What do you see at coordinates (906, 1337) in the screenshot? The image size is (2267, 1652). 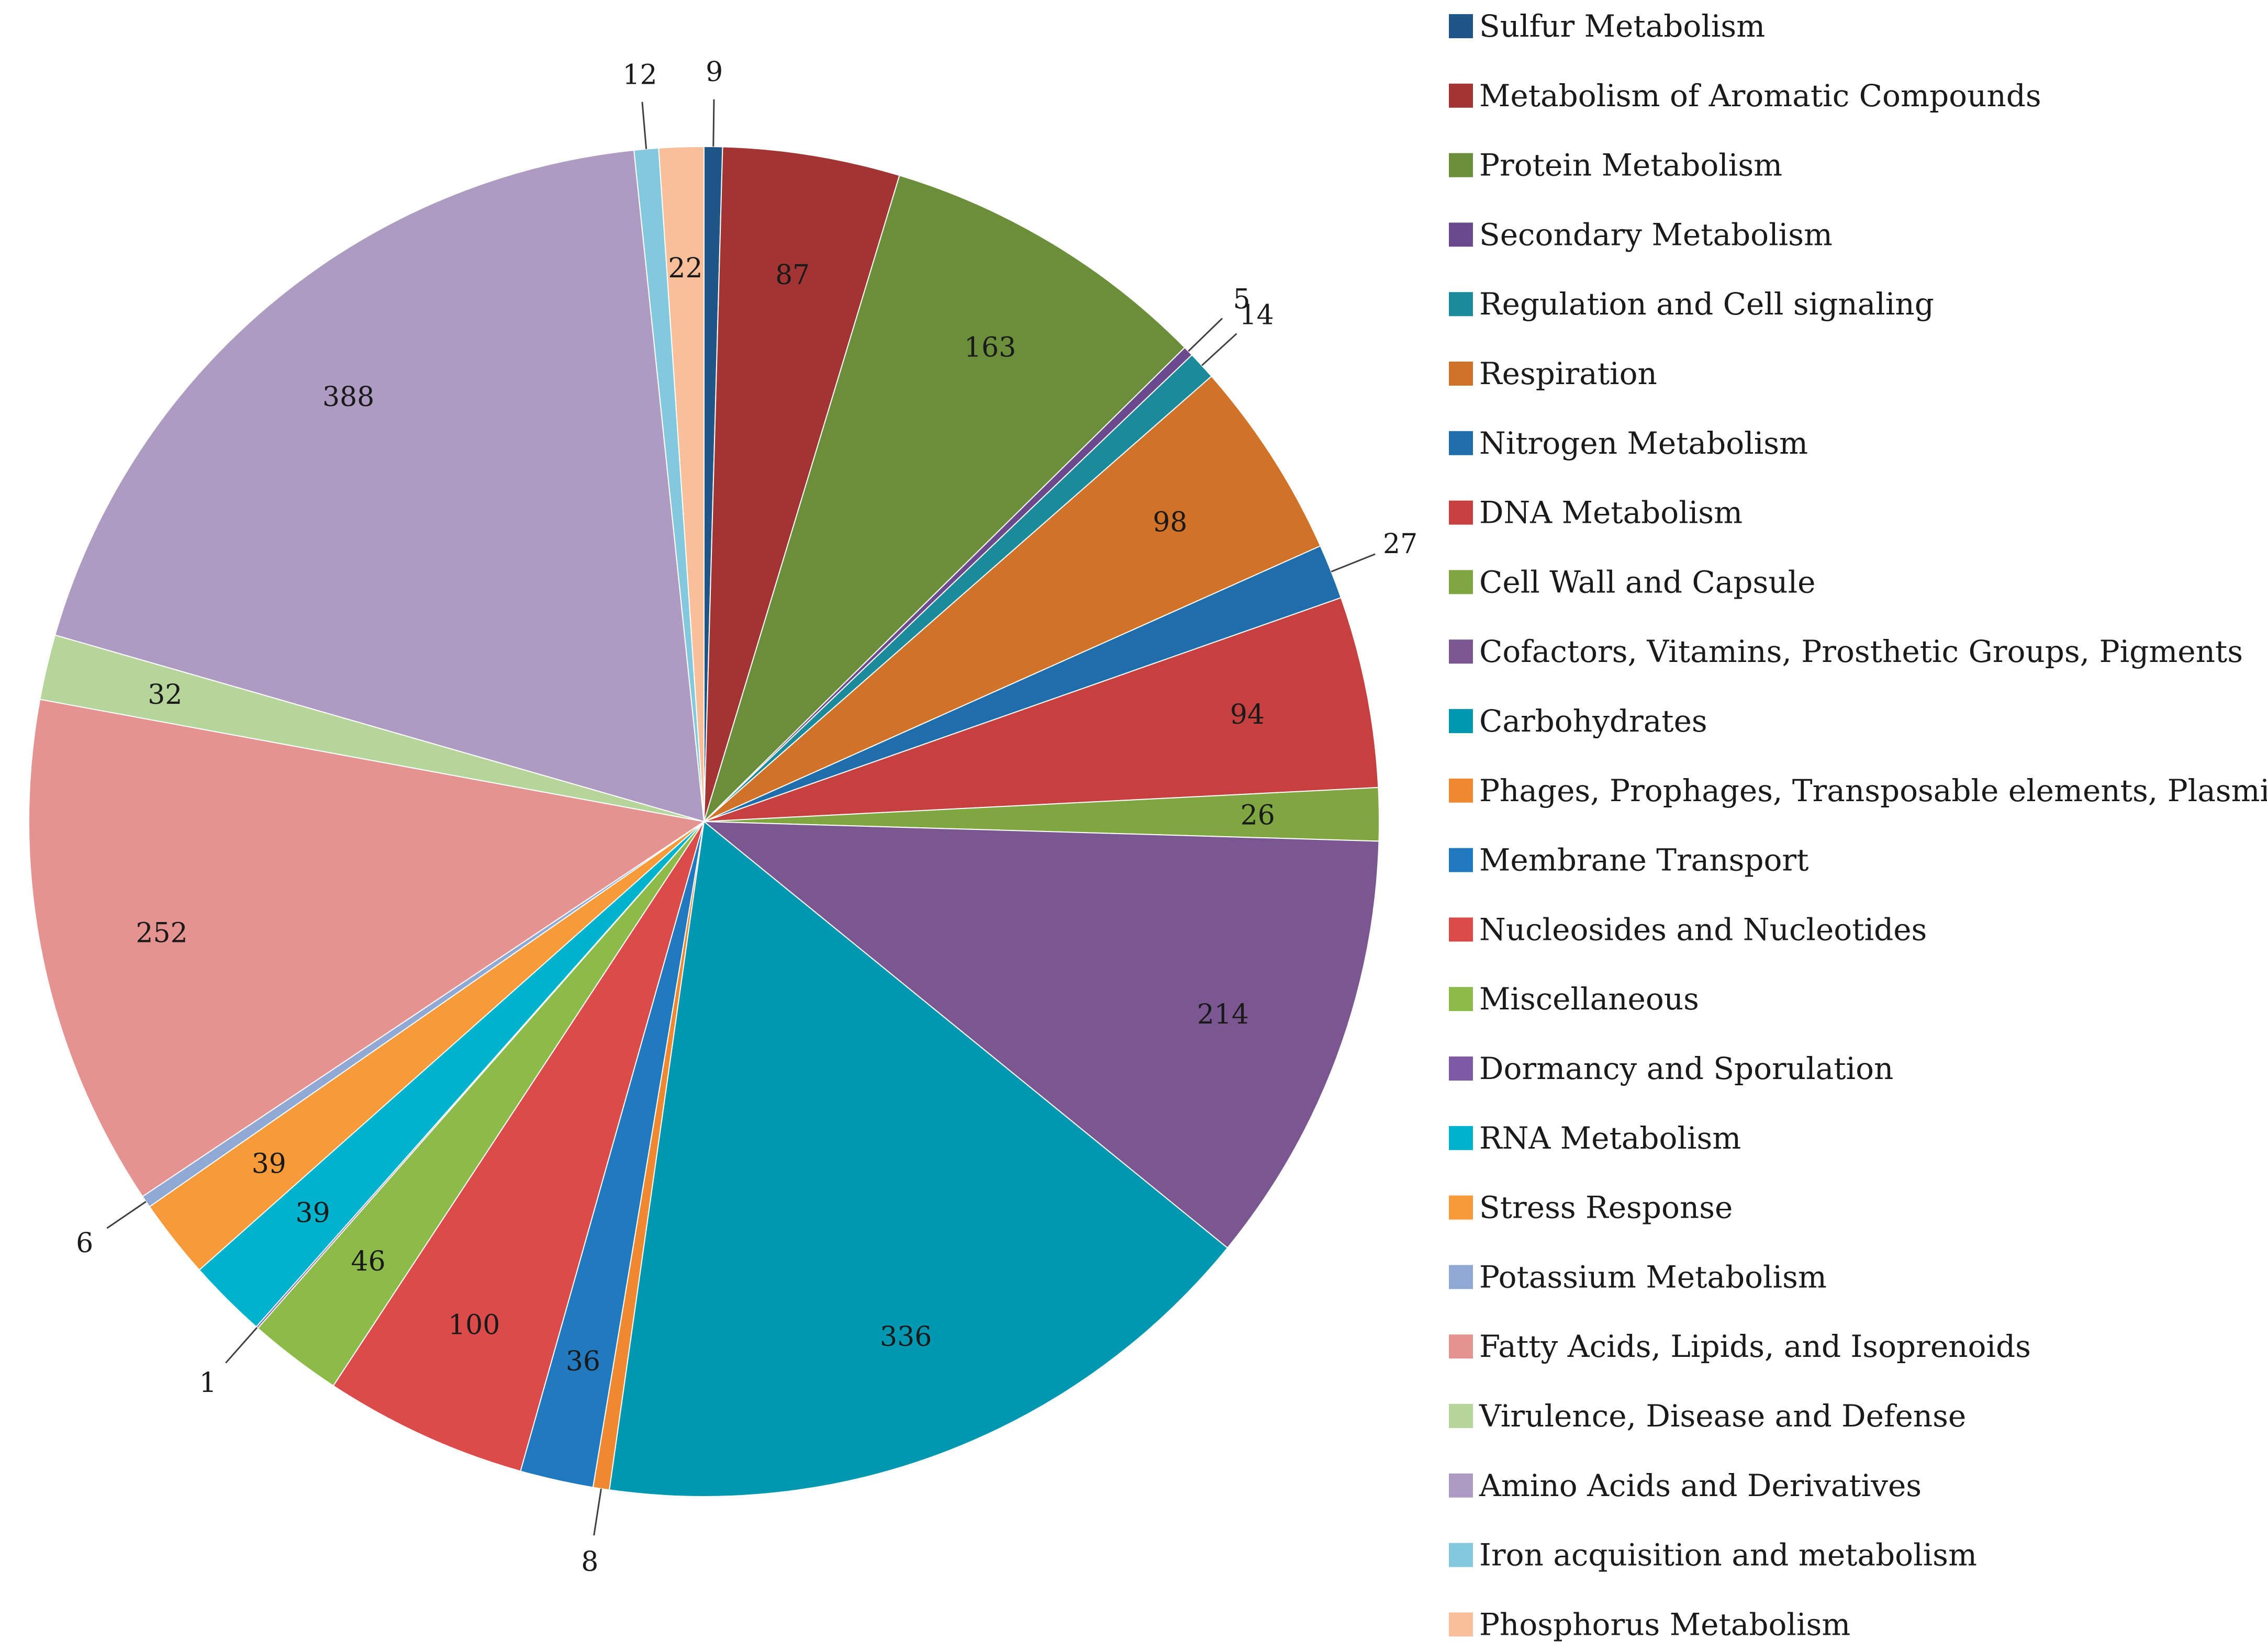 I see `data-label: 336` at bounding box center [906, 1337].